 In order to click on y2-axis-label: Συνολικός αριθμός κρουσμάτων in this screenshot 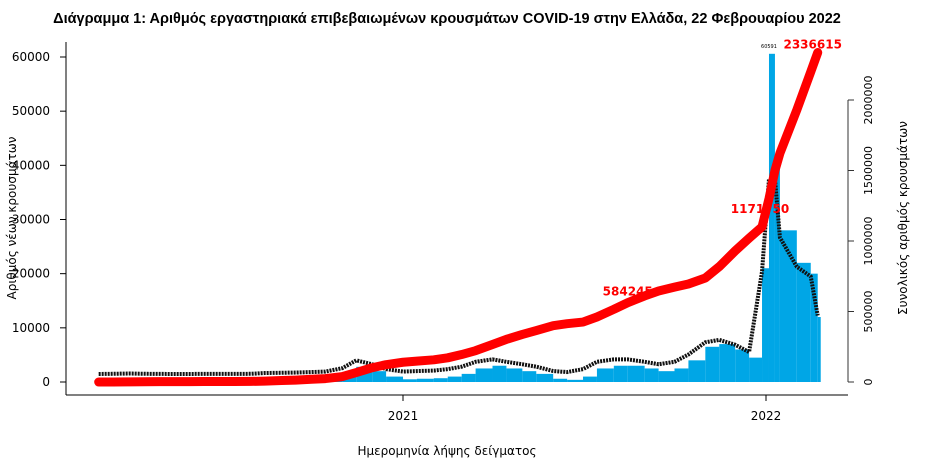, I will do `click(903, 218)`.